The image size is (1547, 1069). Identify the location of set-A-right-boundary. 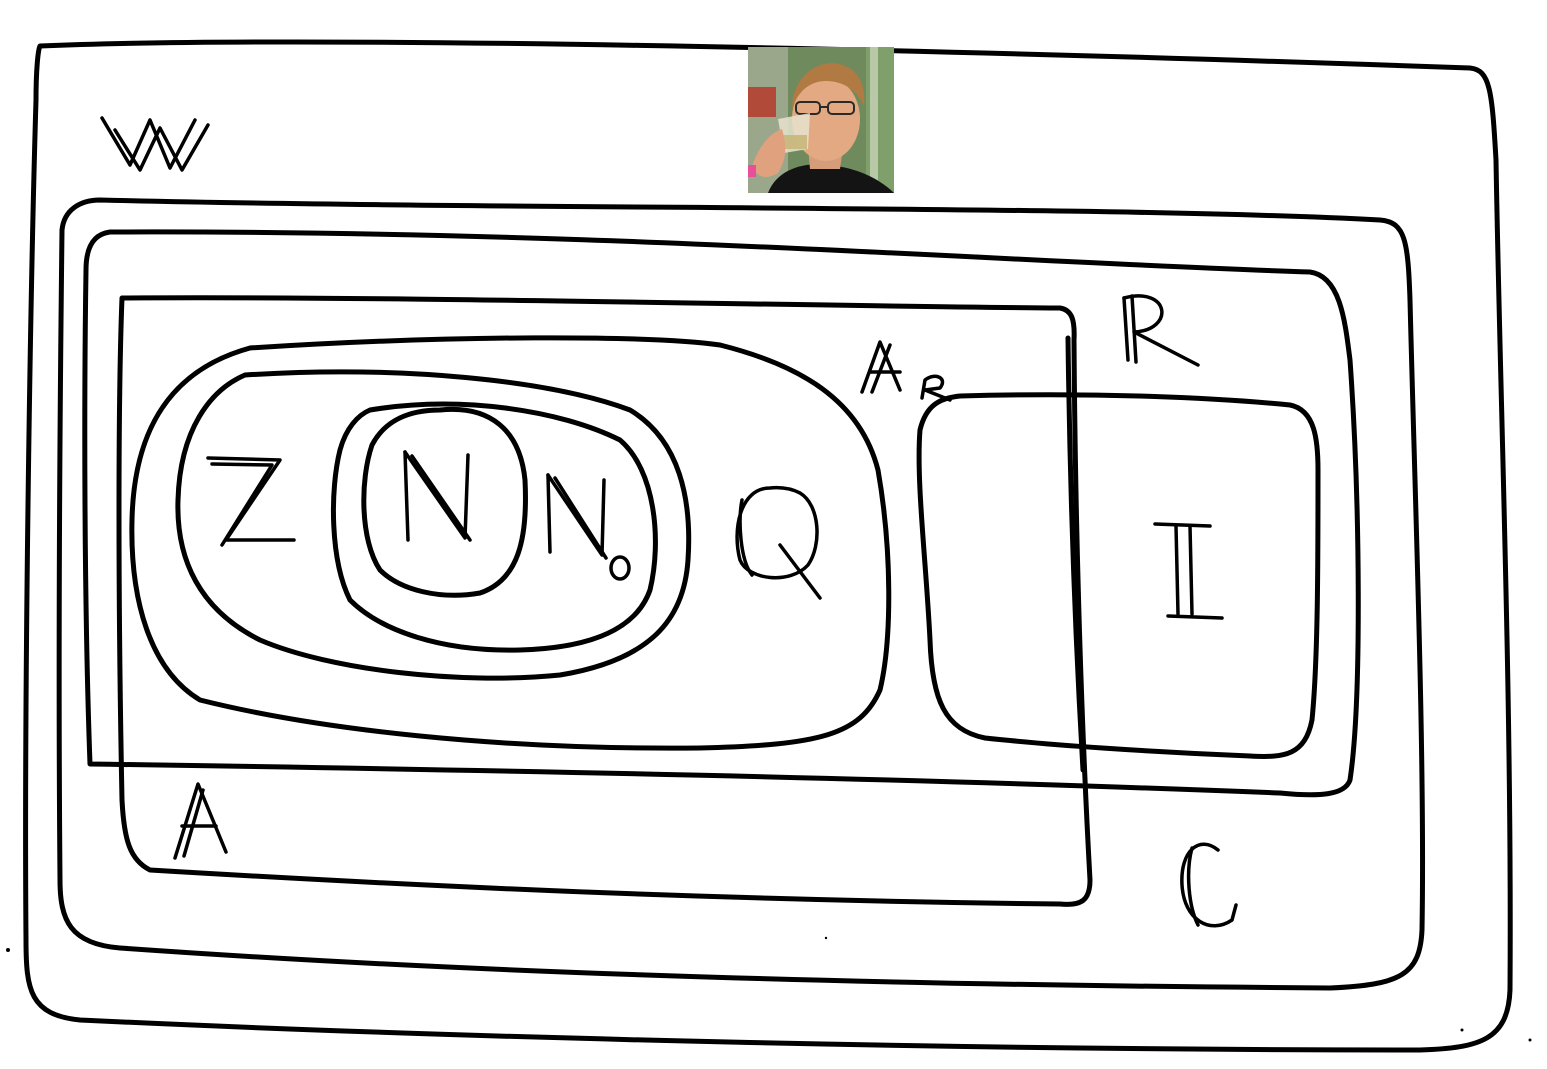
(1075, 554).